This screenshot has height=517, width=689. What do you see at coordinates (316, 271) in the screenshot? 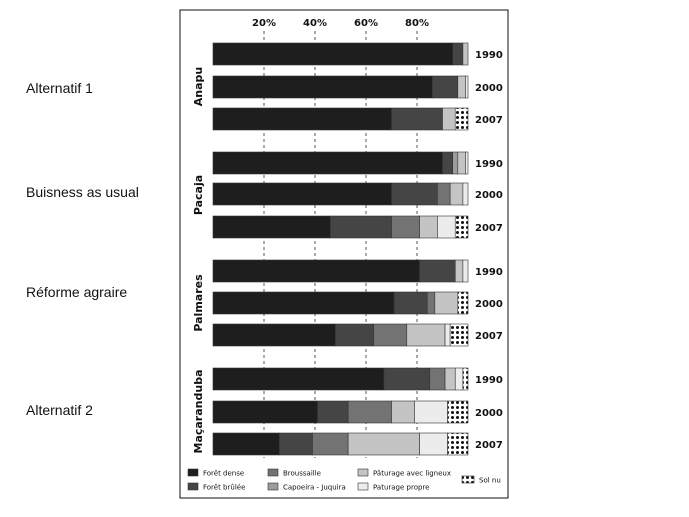
I see `bar-palmares-1990-foret-dense` at bounding box center [316, 271].